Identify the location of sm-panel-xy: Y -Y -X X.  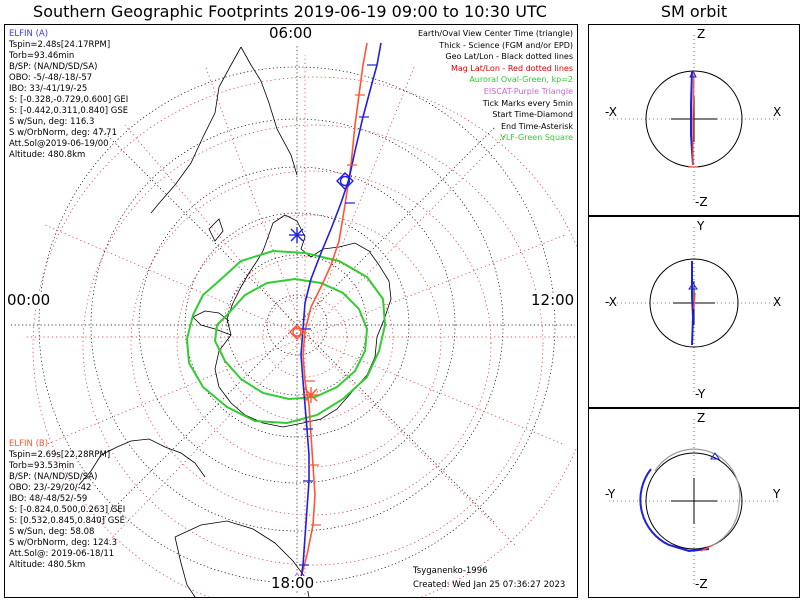
(694, 312).